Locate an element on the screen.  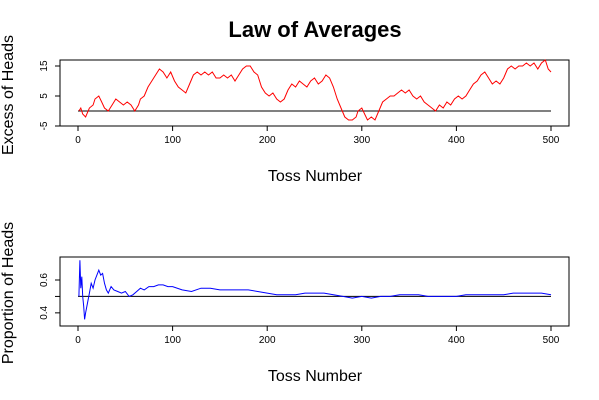
y-axis-title: Excess of Heads is located at coordinates (8, 95).